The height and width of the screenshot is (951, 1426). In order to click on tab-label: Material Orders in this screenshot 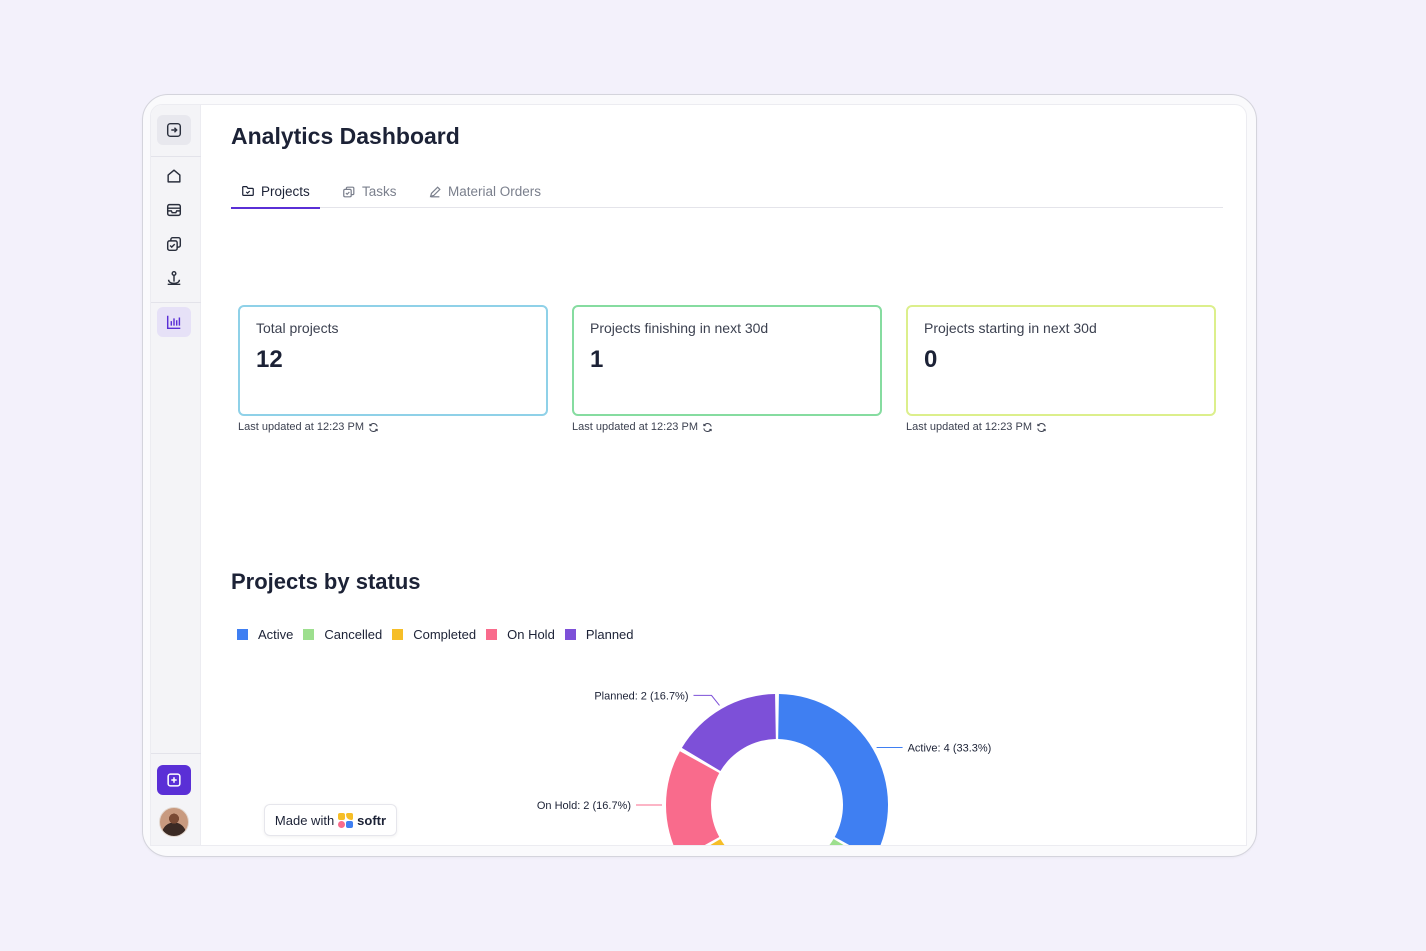, I will do `click(495, 191)`.